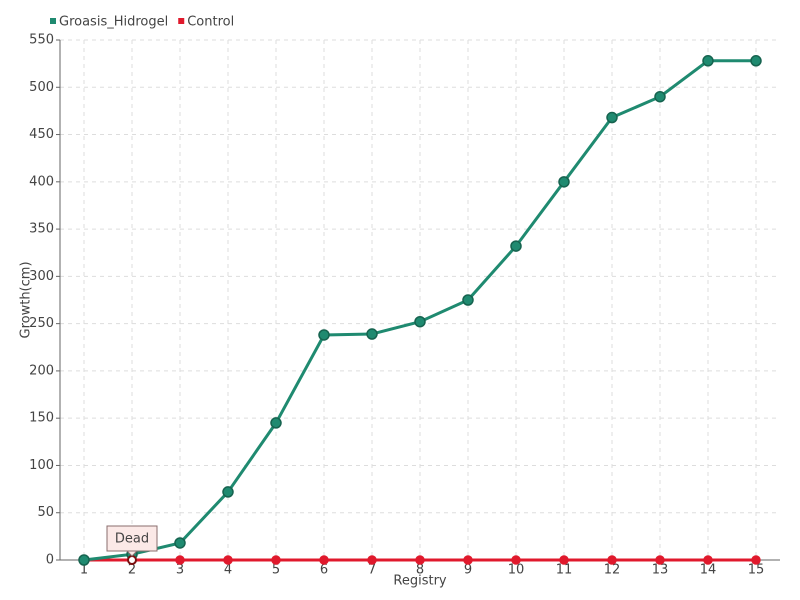  Describe the element at coordinates (41, 465) in the screenshot. I see `y-tick-label: 100` at that location.